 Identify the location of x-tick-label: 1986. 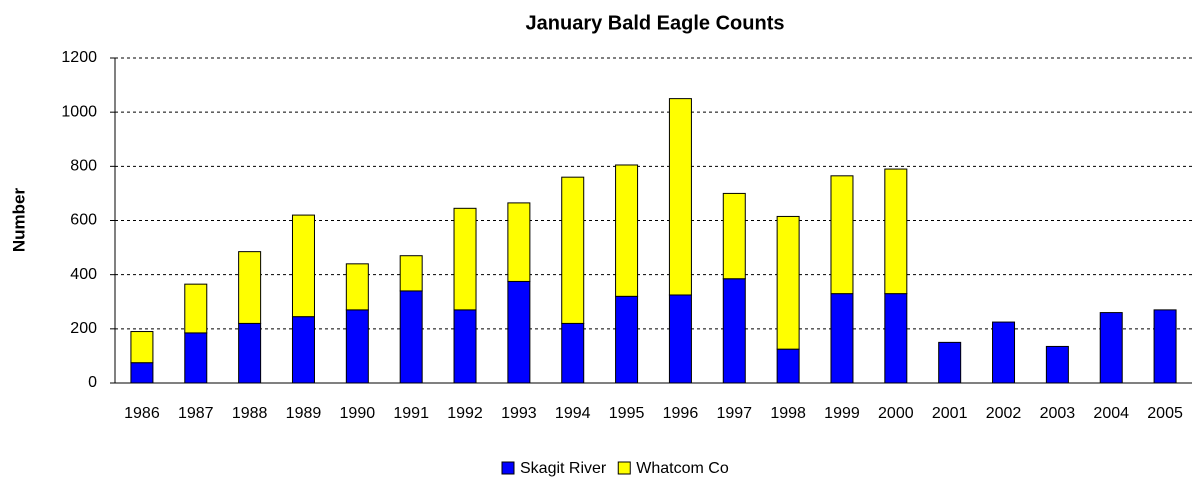
(142, 413).